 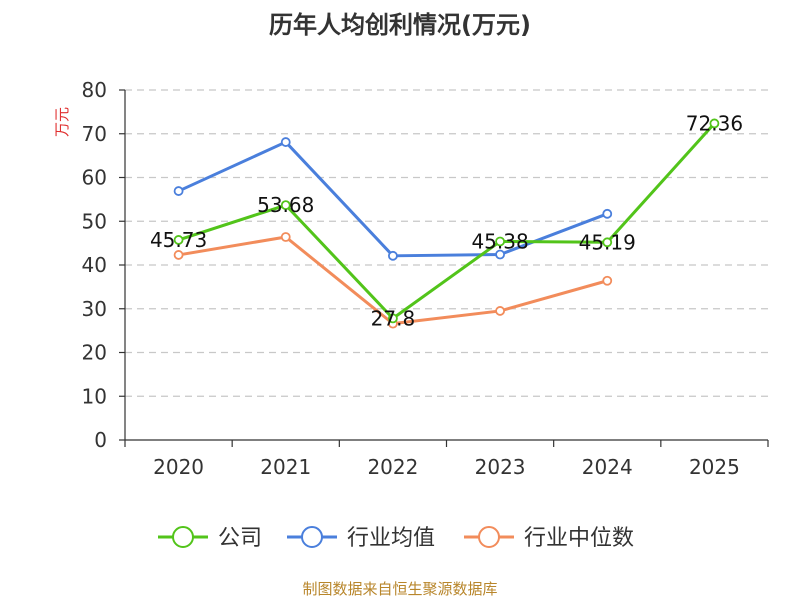 I want to click on data-label: 45.19, so click(x=607, y=242).